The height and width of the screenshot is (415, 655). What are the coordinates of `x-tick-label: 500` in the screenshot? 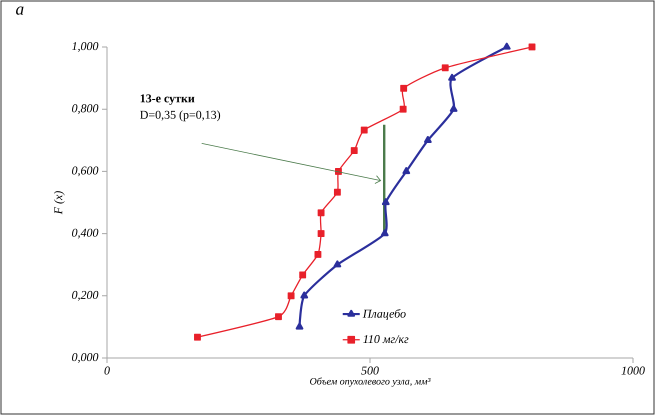 It's located at (370, 370).